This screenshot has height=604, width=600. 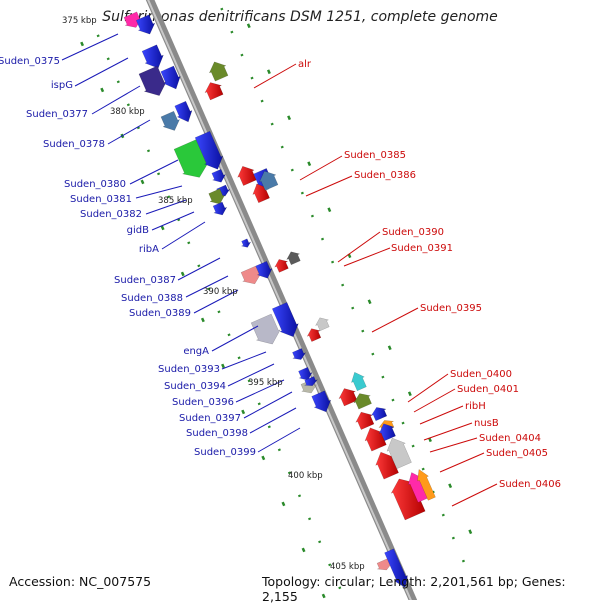 What do you see at coordinates (189, 369) in the screenshot?
I see `gene-label: Suden_0393` at bounding box center [189, 369].